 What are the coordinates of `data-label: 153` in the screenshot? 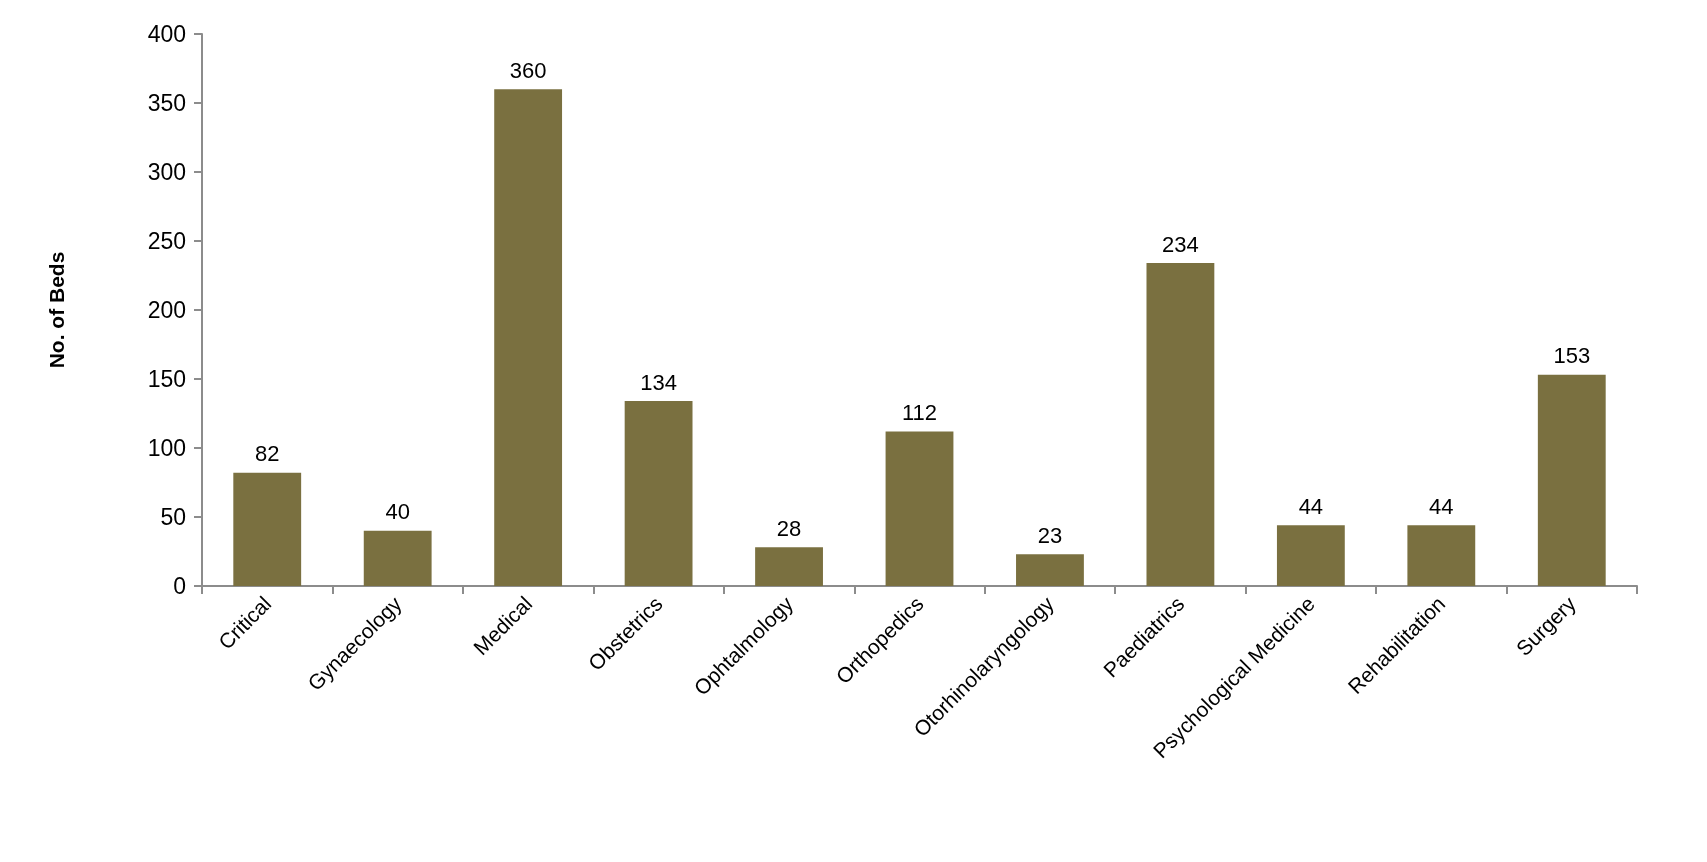 It's located at (1572, 356).